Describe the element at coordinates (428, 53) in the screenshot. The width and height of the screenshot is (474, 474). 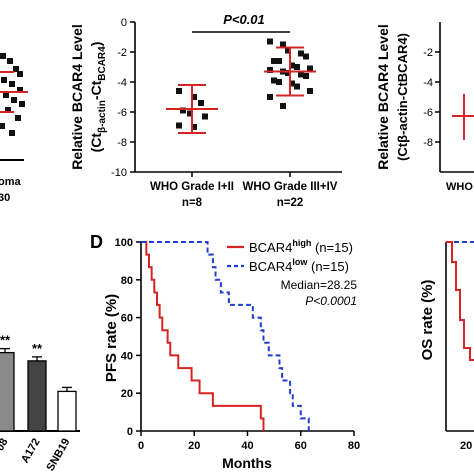
I see `right-y-tick-label: -2` at that location.